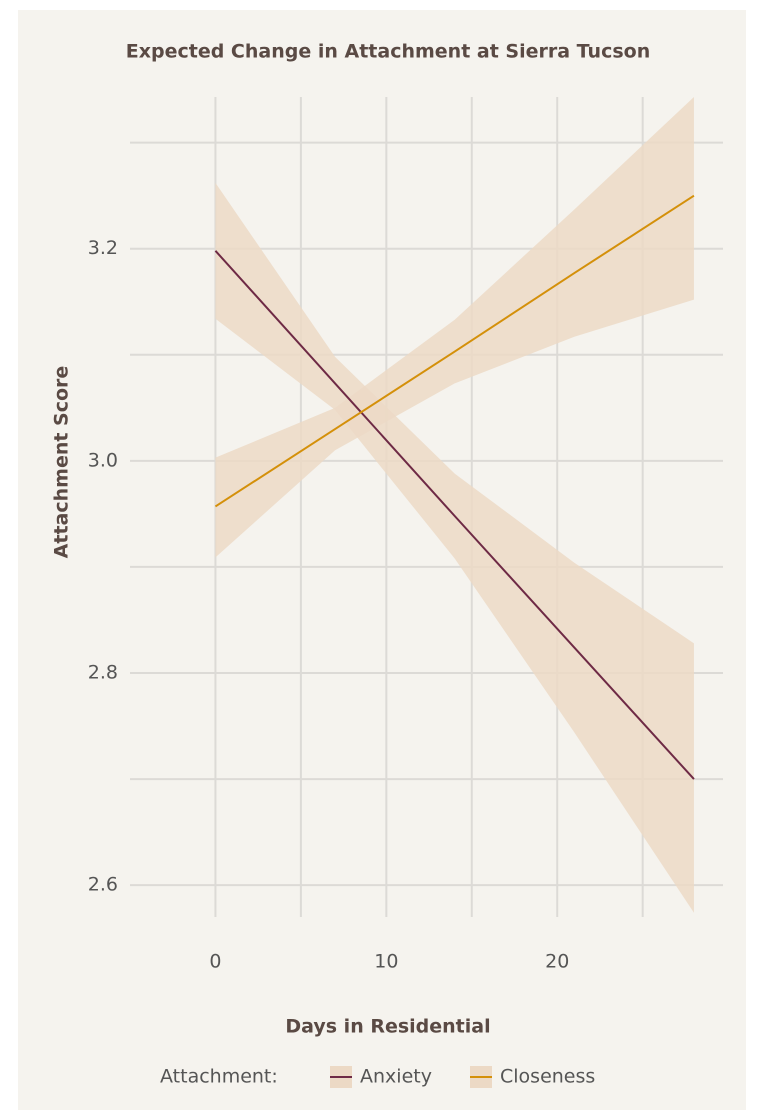 This screenshot has width=764, height=1119. I want to click on y-tick-label: 3.2, so click(103, 248).